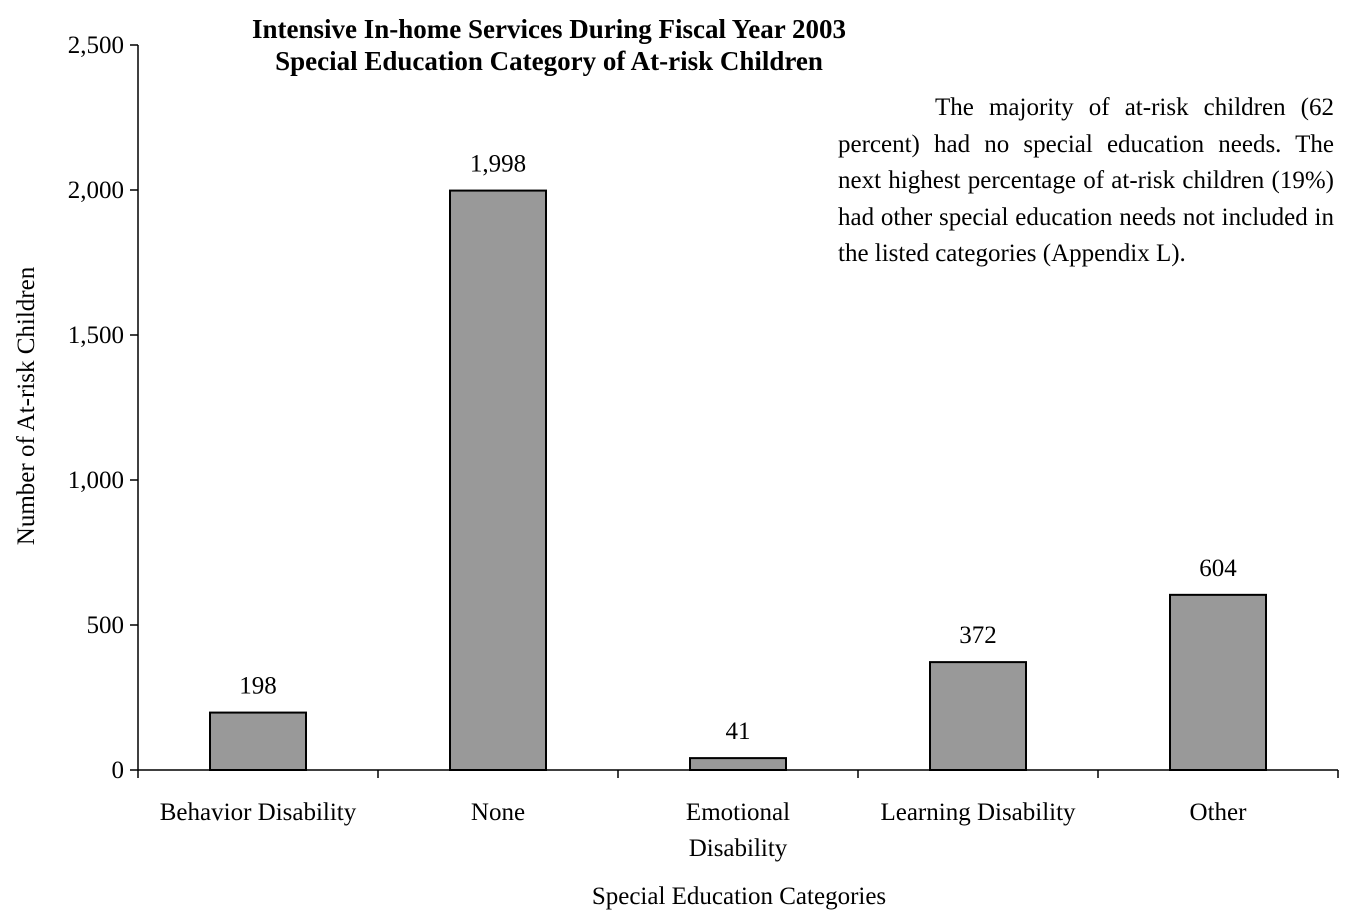  What do you see at coordinates (106, 625) in the screenshot?
I see `y-tick-label: 500` at bounding box center [106, 625].